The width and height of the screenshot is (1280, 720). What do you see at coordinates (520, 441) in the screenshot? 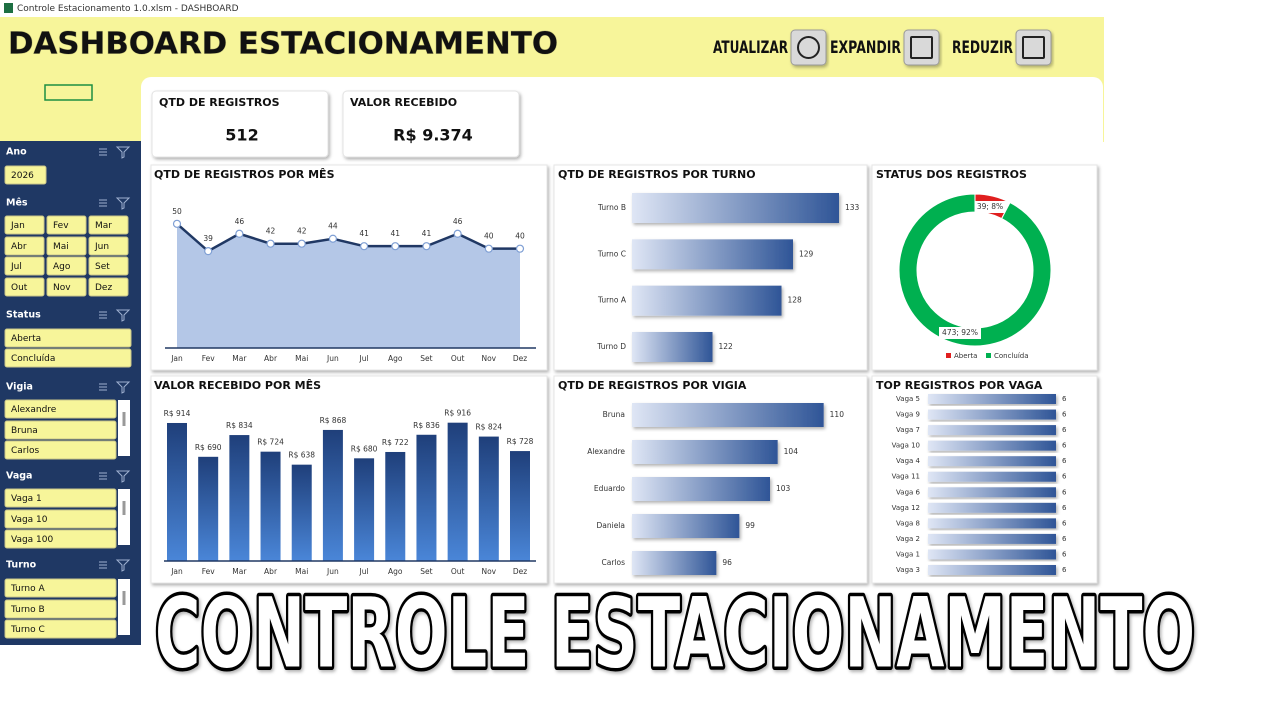
I see `data-label: R$ 728` at bounding box center [520, 441].